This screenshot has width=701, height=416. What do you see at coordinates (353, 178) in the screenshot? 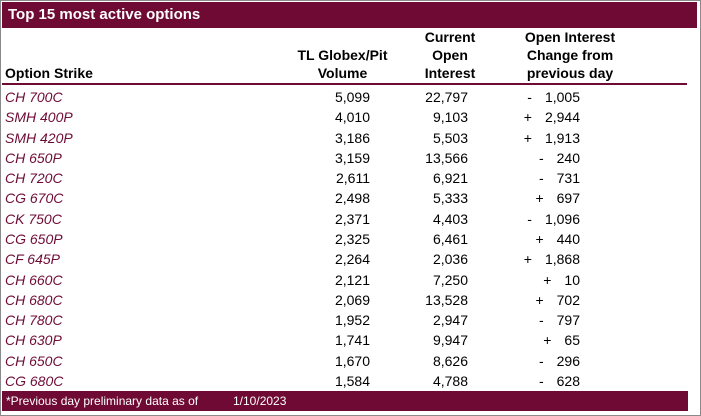
I see `volume-cell: 2,611` at bounding box center [353, 178].